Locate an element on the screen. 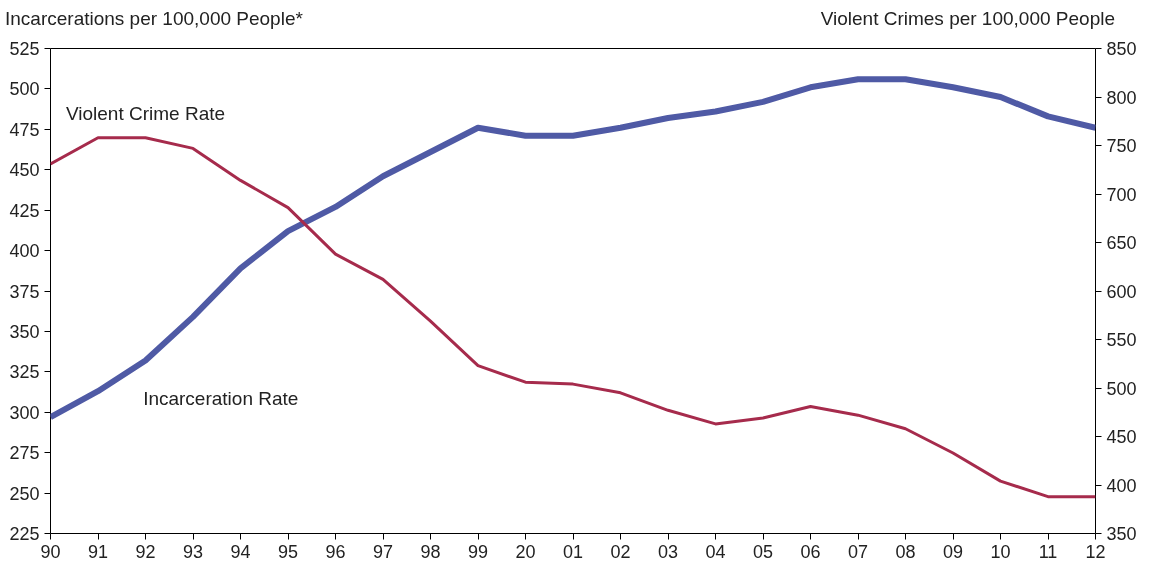 Image resolution: width=1162 pixels, height=572 pixels. y-tick-label: 350 is located at coordinates (24, 331).